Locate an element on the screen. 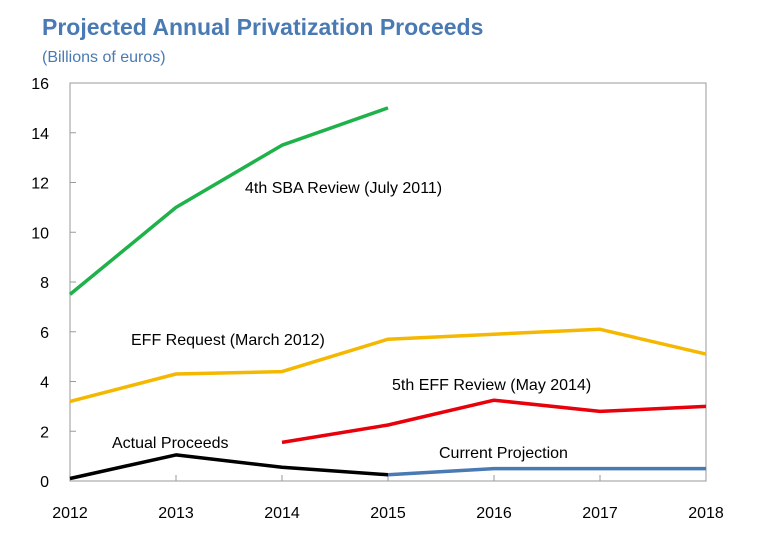 The width and height of the screenshot is (764, 553). series-label-0: 4th SBA Review (July 2011) is located at coordinates (343, 188).